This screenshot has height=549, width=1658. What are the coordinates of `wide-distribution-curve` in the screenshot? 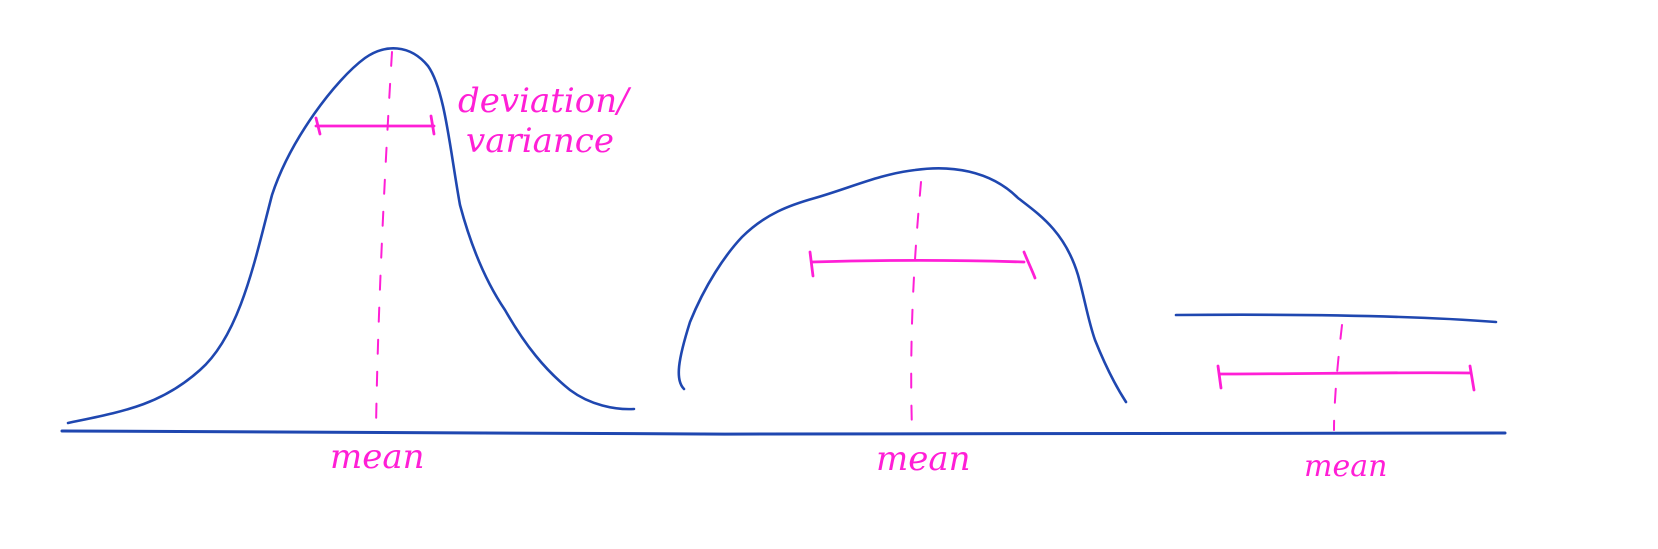 It's located at (902, 285).